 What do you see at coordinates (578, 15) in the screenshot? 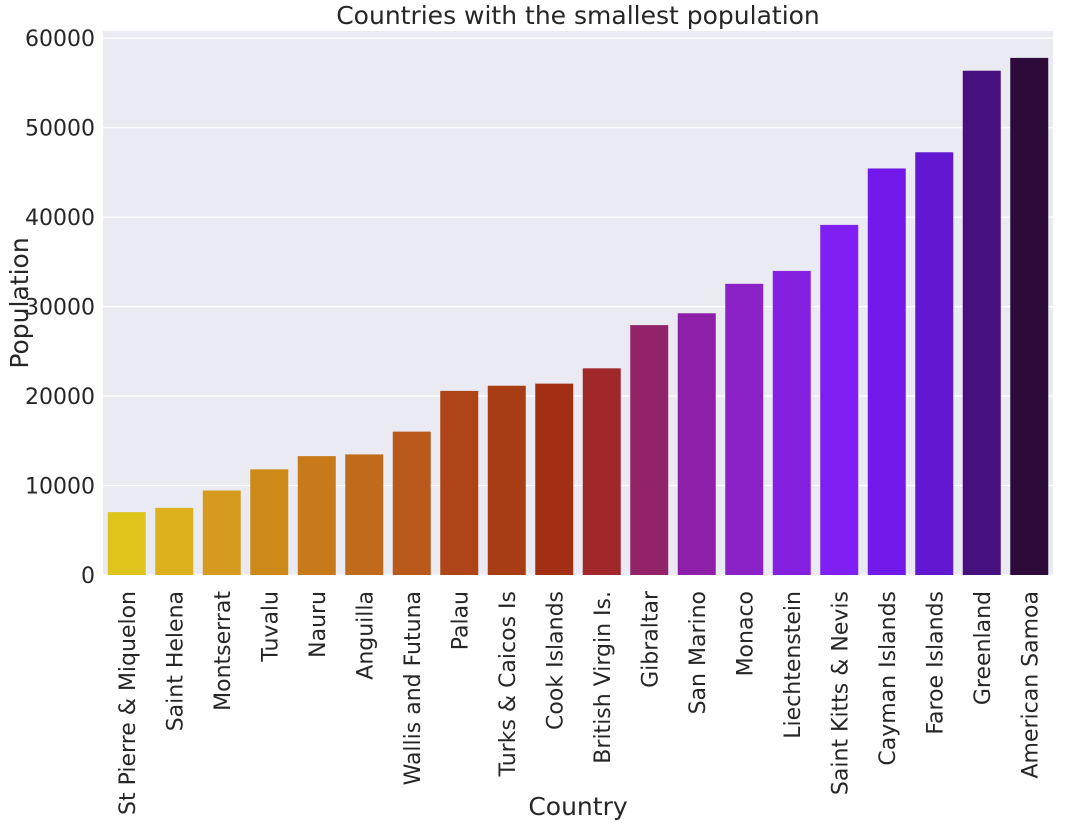
I see `chart-title: Countries with the smallest population` at bounding box center [578, 15].